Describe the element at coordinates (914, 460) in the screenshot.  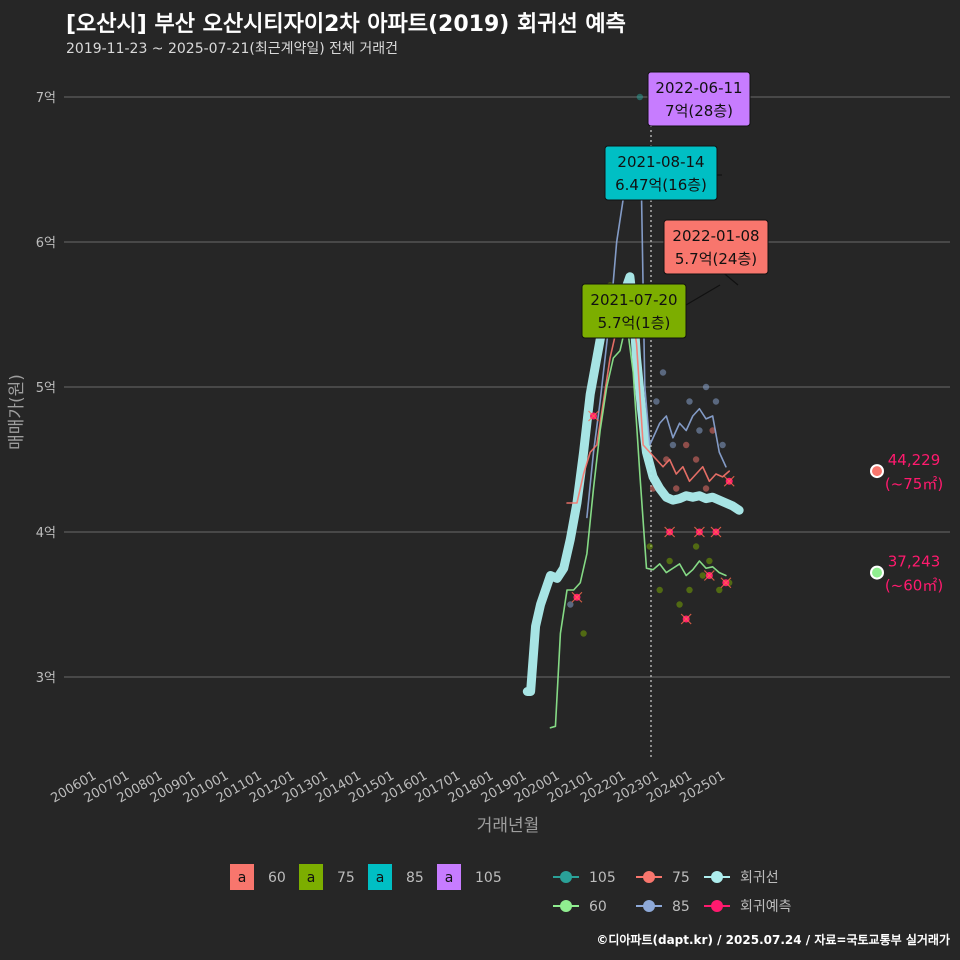
I see `end-label-value: 44,229` at that location.